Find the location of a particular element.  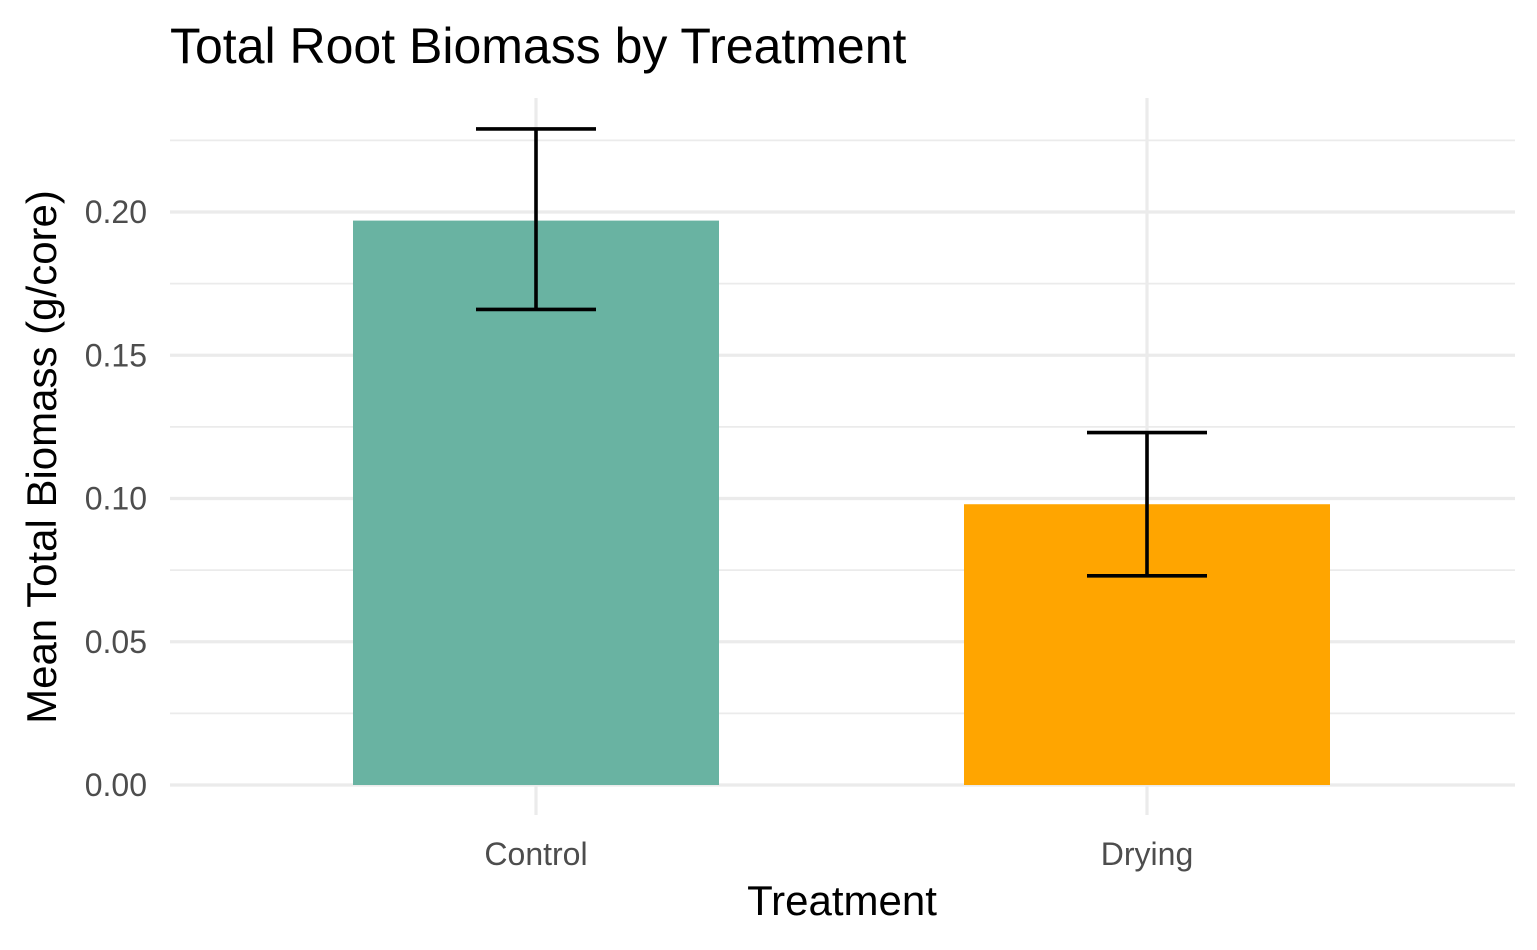

chart-title: Total Root Biomass by Treatment is located at coordinates (538, 46).